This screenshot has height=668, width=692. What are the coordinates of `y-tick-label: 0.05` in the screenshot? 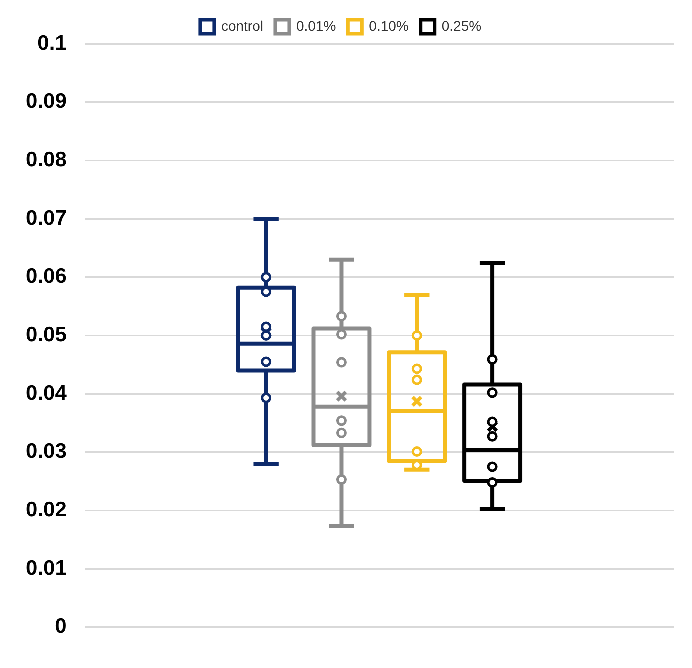 It's located at (47, 334).